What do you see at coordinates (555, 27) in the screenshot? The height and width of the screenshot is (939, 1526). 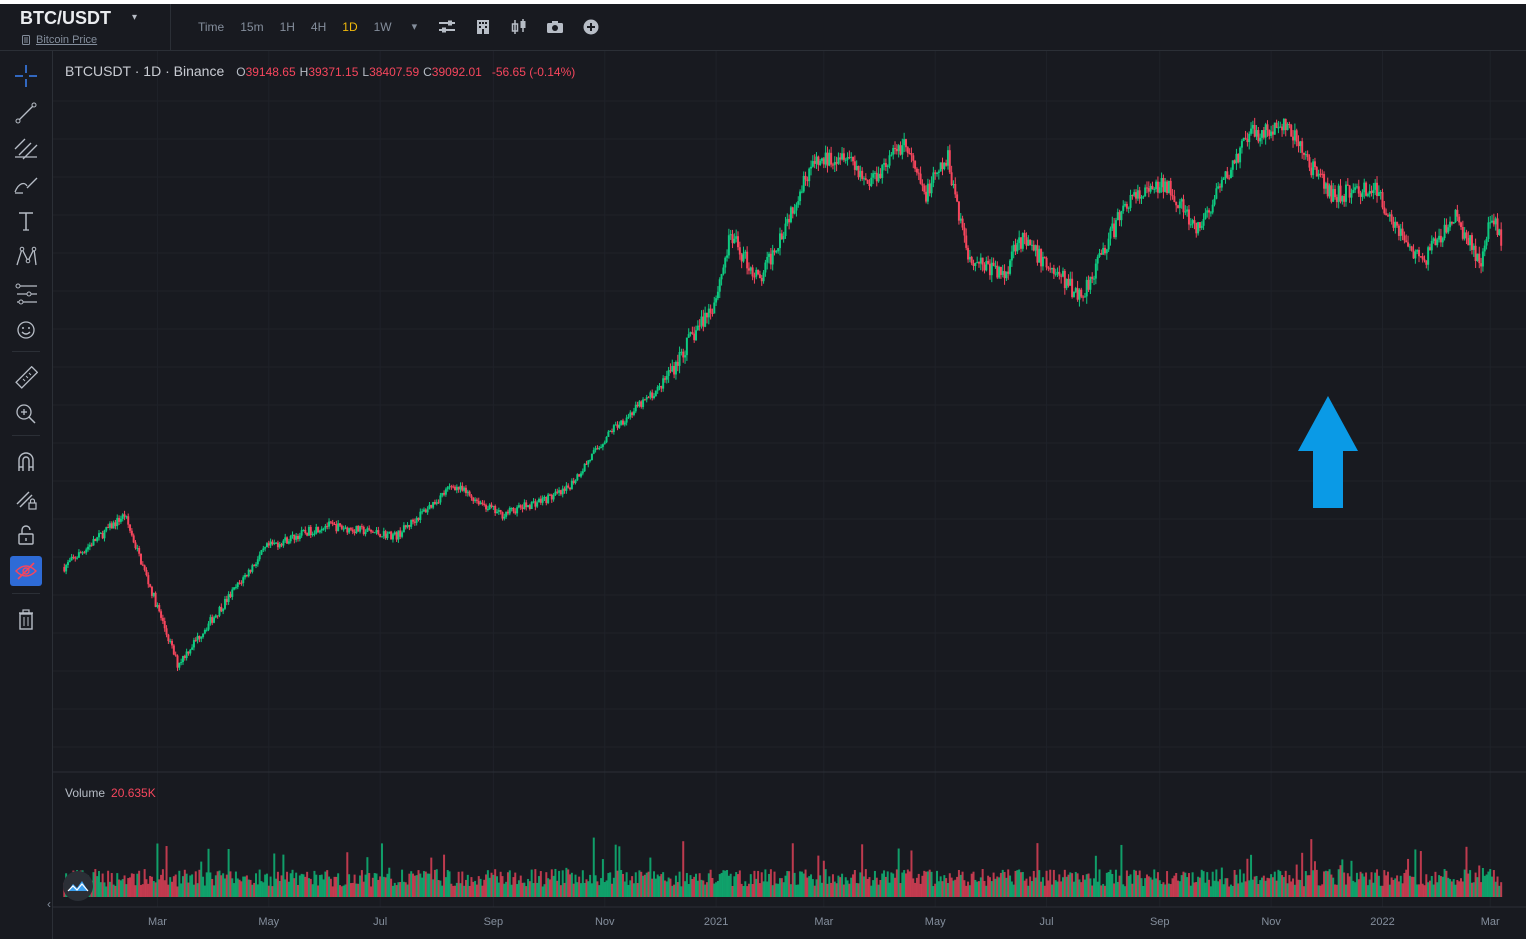 I see `camera-icon` at bounding box center [555, 27].